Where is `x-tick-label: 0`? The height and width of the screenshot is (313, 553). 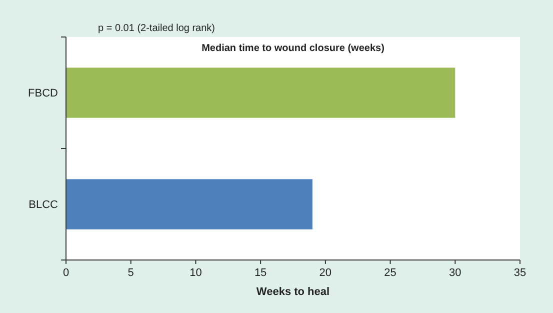
x-tick-label: 0 is located at coordinates (66, 273).